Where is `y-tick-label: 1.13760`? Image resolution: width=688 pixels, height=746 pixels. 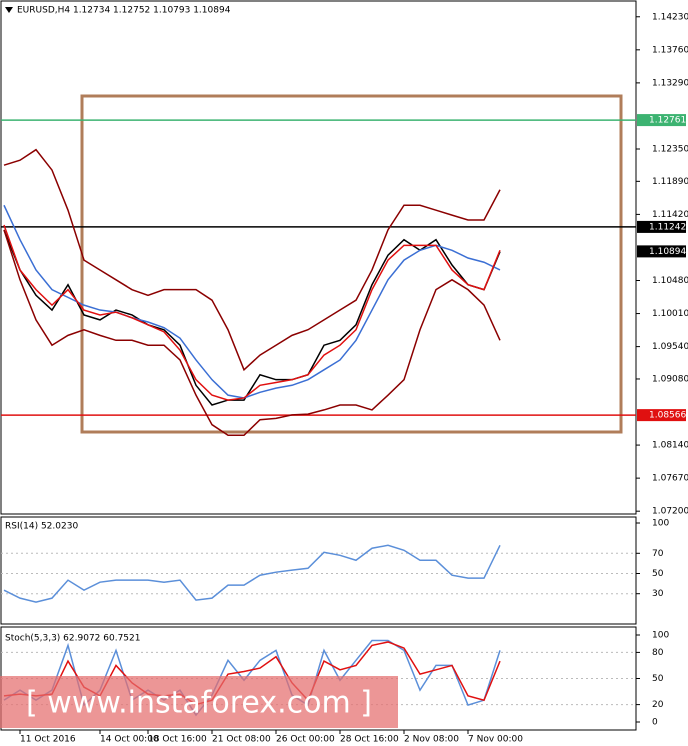 y-tick-label: 1.13760 is located at coordinates (670, 50).